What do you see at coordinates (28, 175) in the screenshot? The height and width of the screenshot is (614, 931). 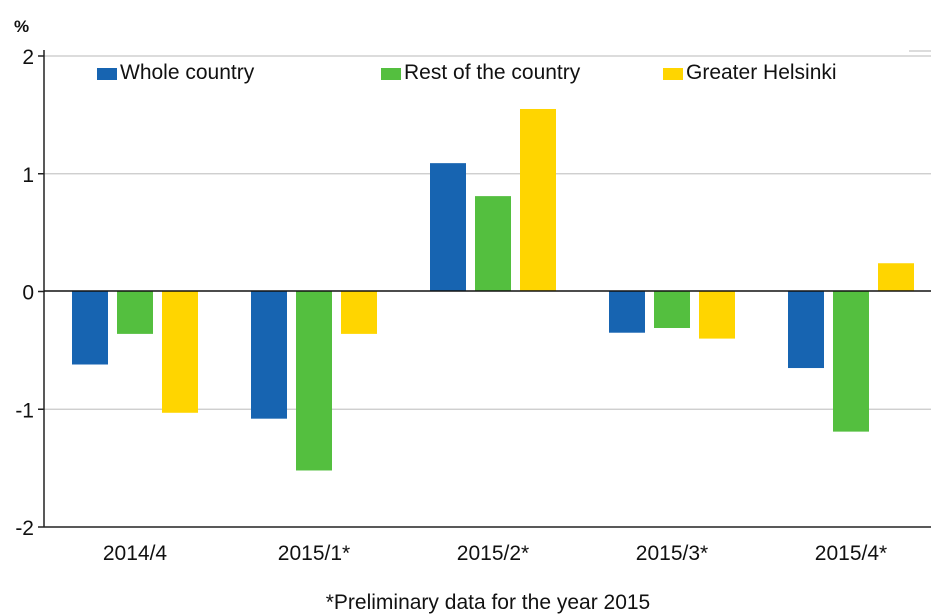 I see `y-tick-label: 1` at bounding box center [28, 175].